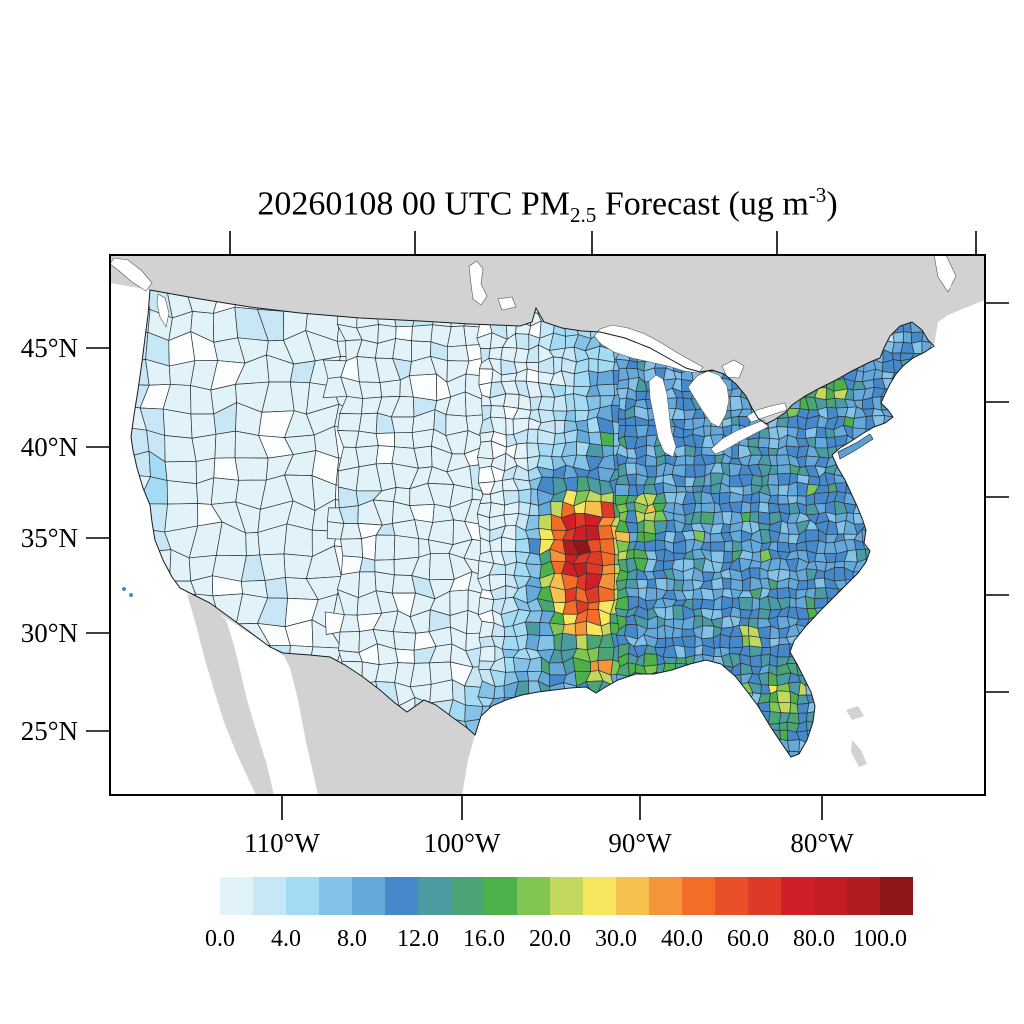 The height and width of the screenshot is (1024, 1024). I want to click on colorbar-label: 40.0, so click(682, 939).